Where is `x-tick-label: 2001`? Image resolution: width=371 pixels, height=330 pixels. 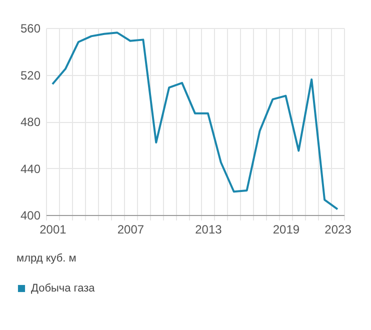 x-tick-label: 2001 is located at coordinates (53, 229).